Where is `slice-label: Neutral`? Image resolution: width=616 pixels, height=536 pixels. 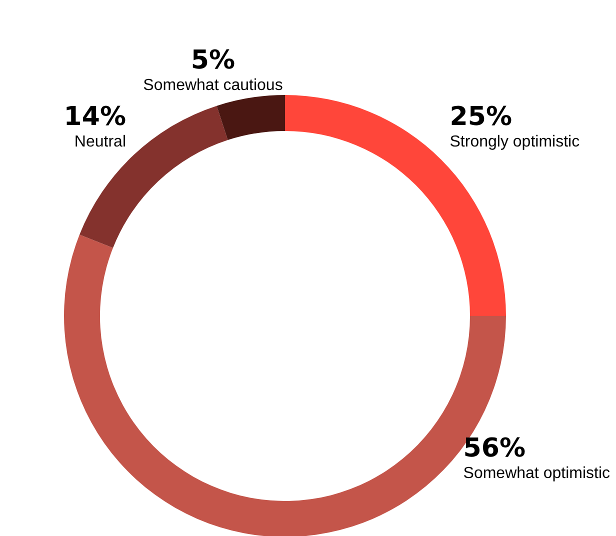
slice-label: Neutral is located at coordinates (100, 142).